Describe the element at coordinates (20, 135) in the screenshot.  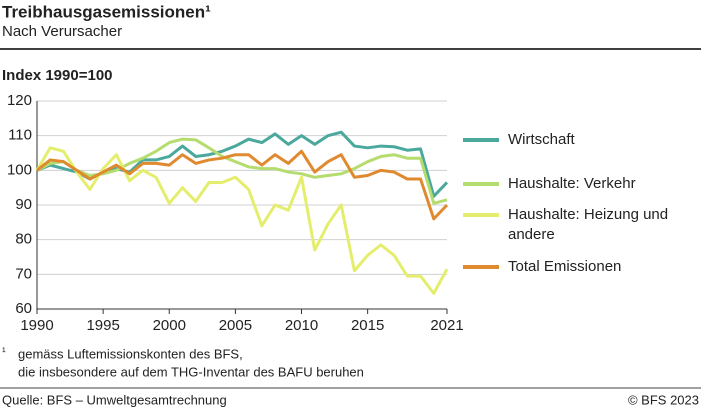
I see `y-tick-label: 110` at that location.